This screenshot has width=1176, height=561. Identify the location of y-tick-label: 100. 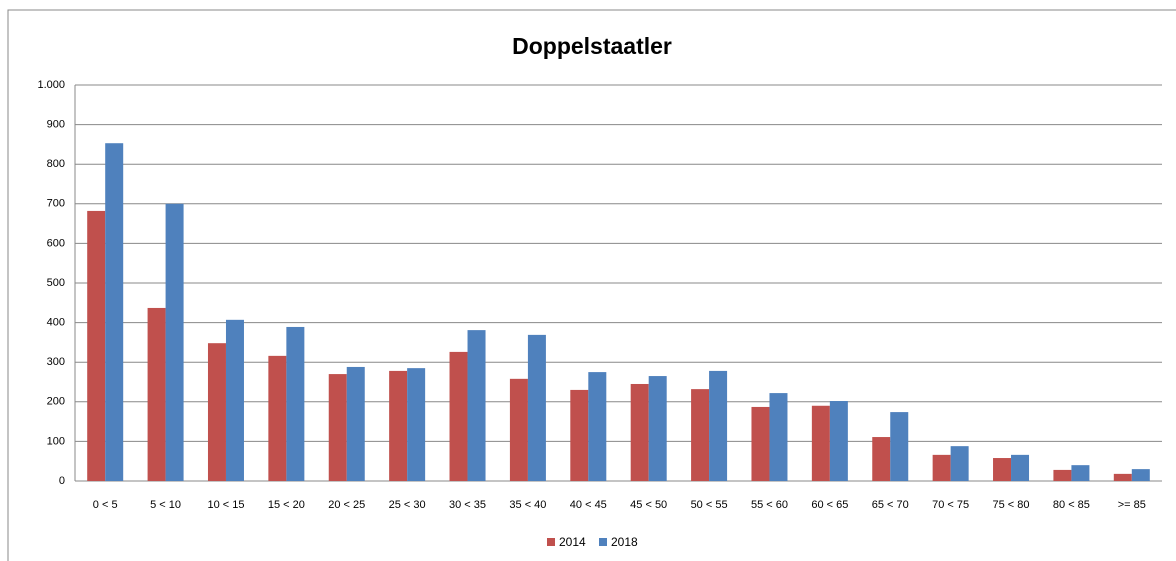
(56, 441).